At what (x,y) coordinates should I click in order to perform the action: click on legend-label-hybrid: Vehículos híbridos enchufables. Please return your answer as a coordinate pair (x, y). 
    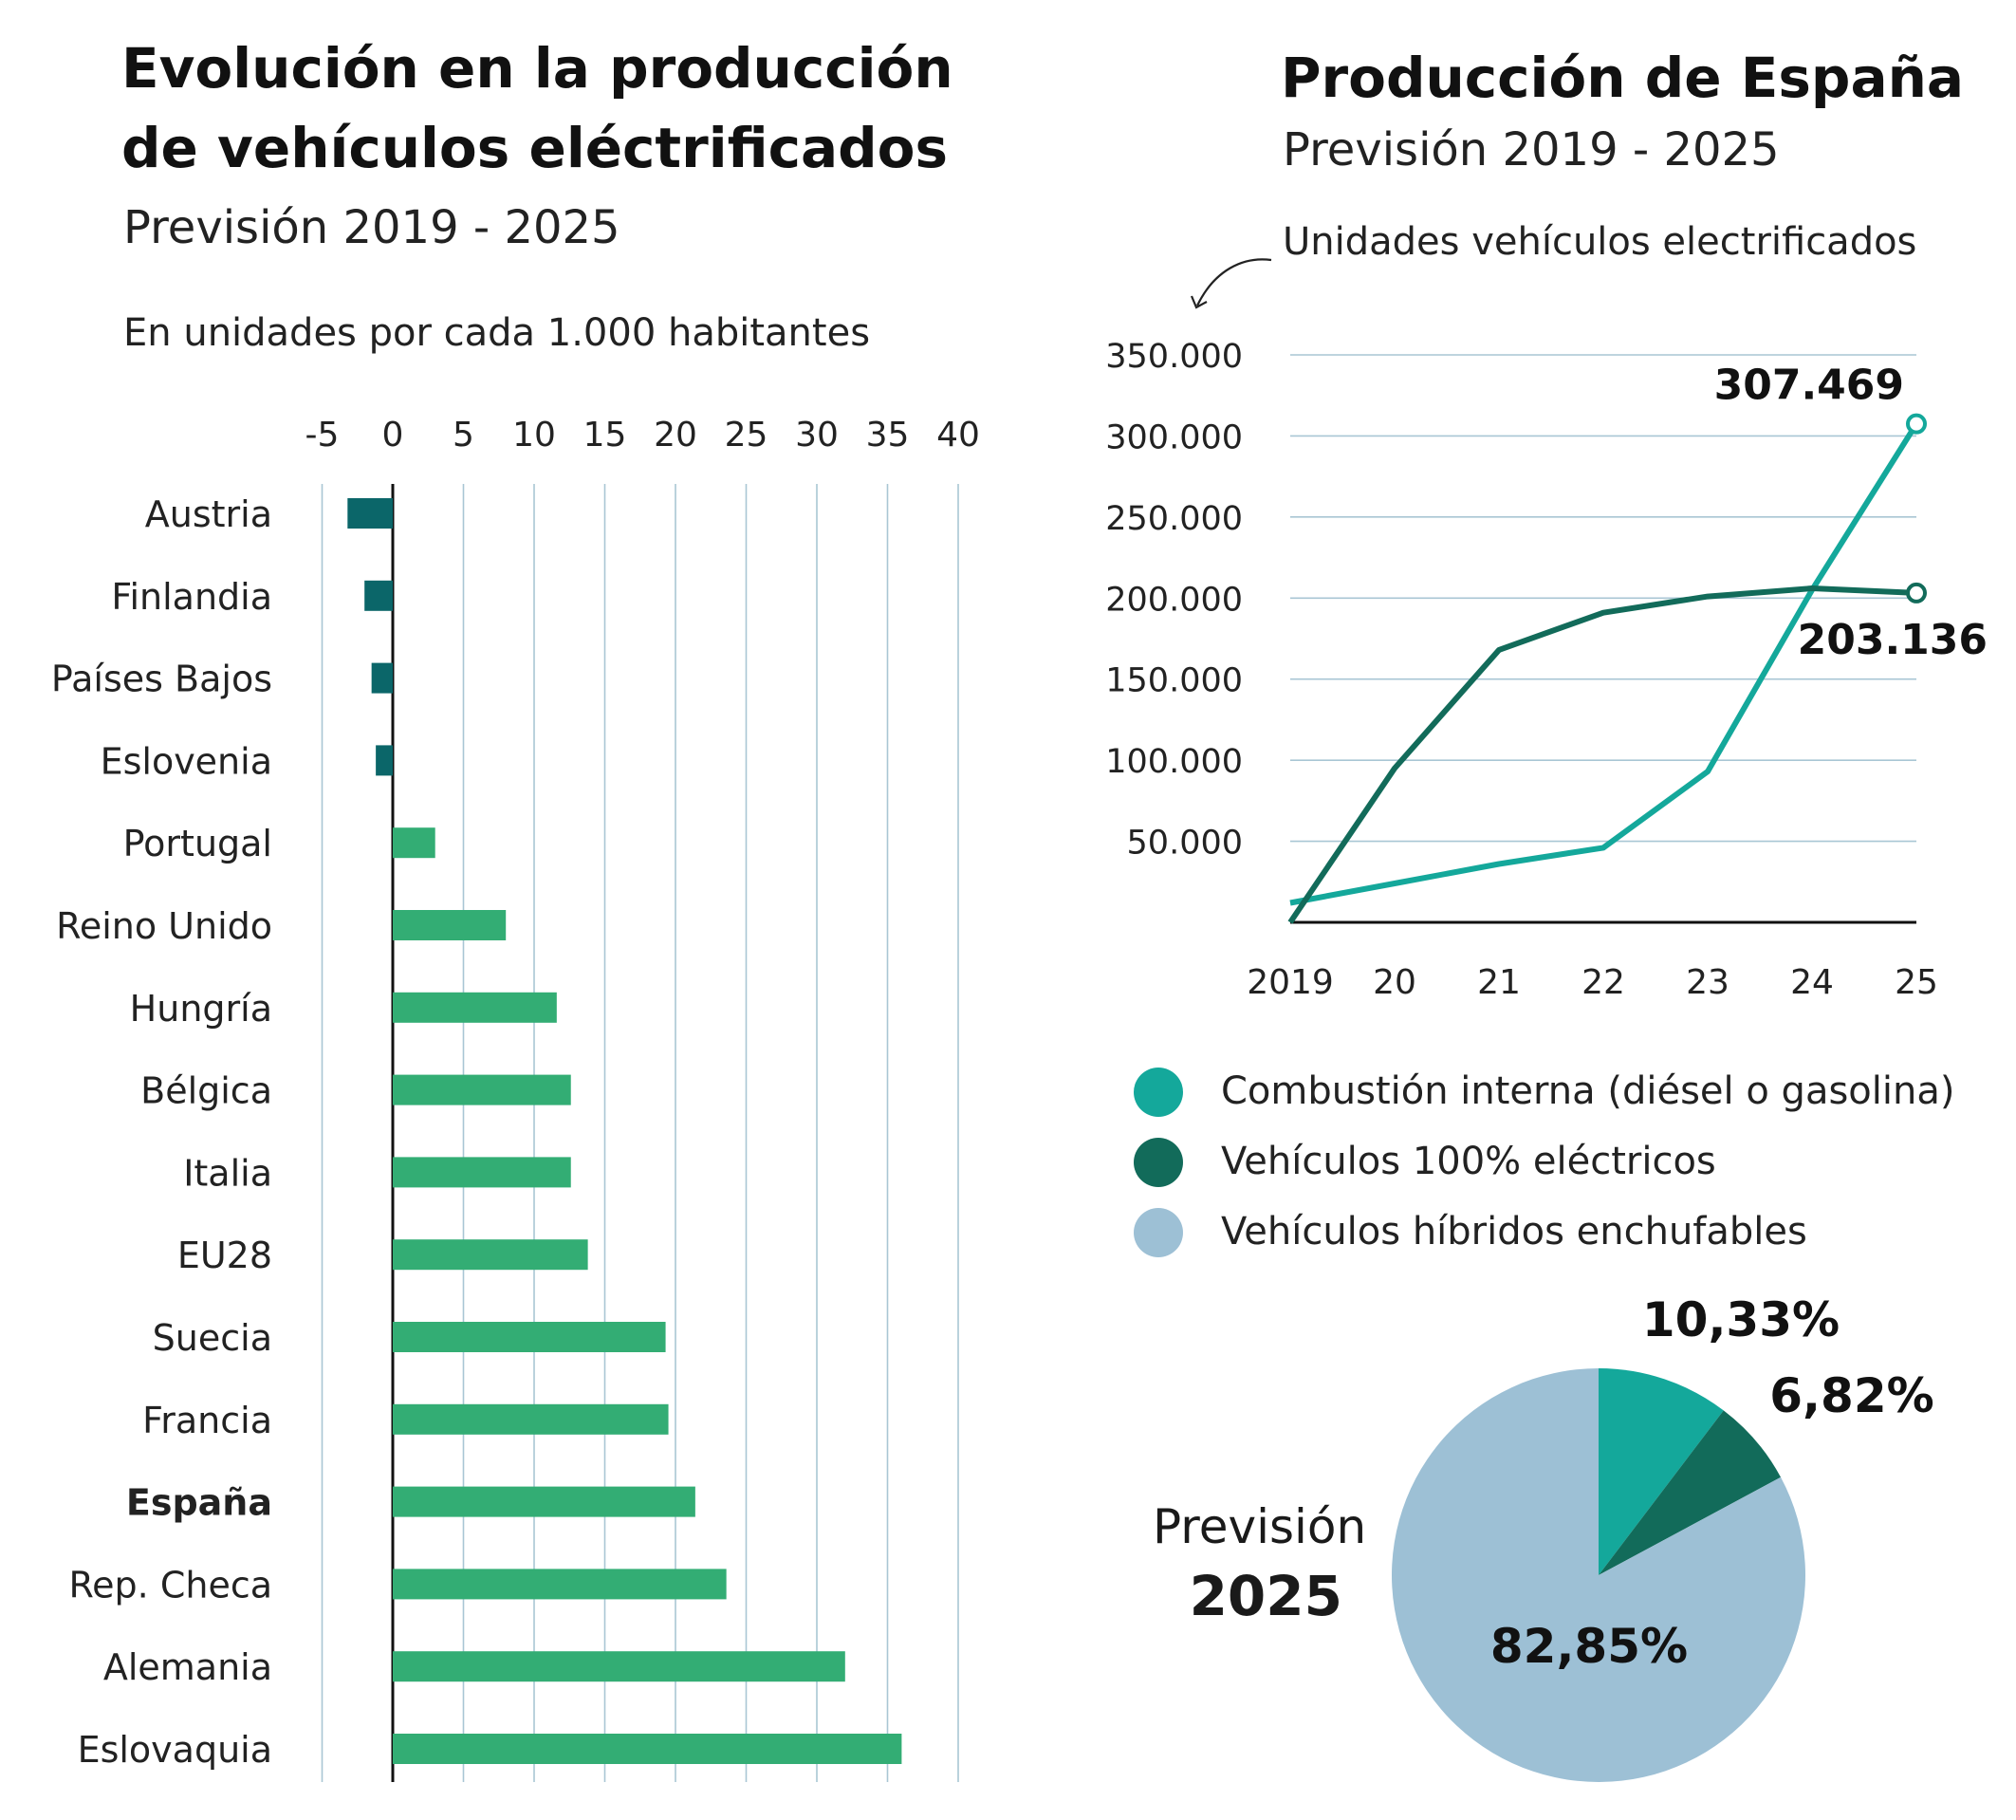
    Looking at the image, I should click on (1514, 1232).